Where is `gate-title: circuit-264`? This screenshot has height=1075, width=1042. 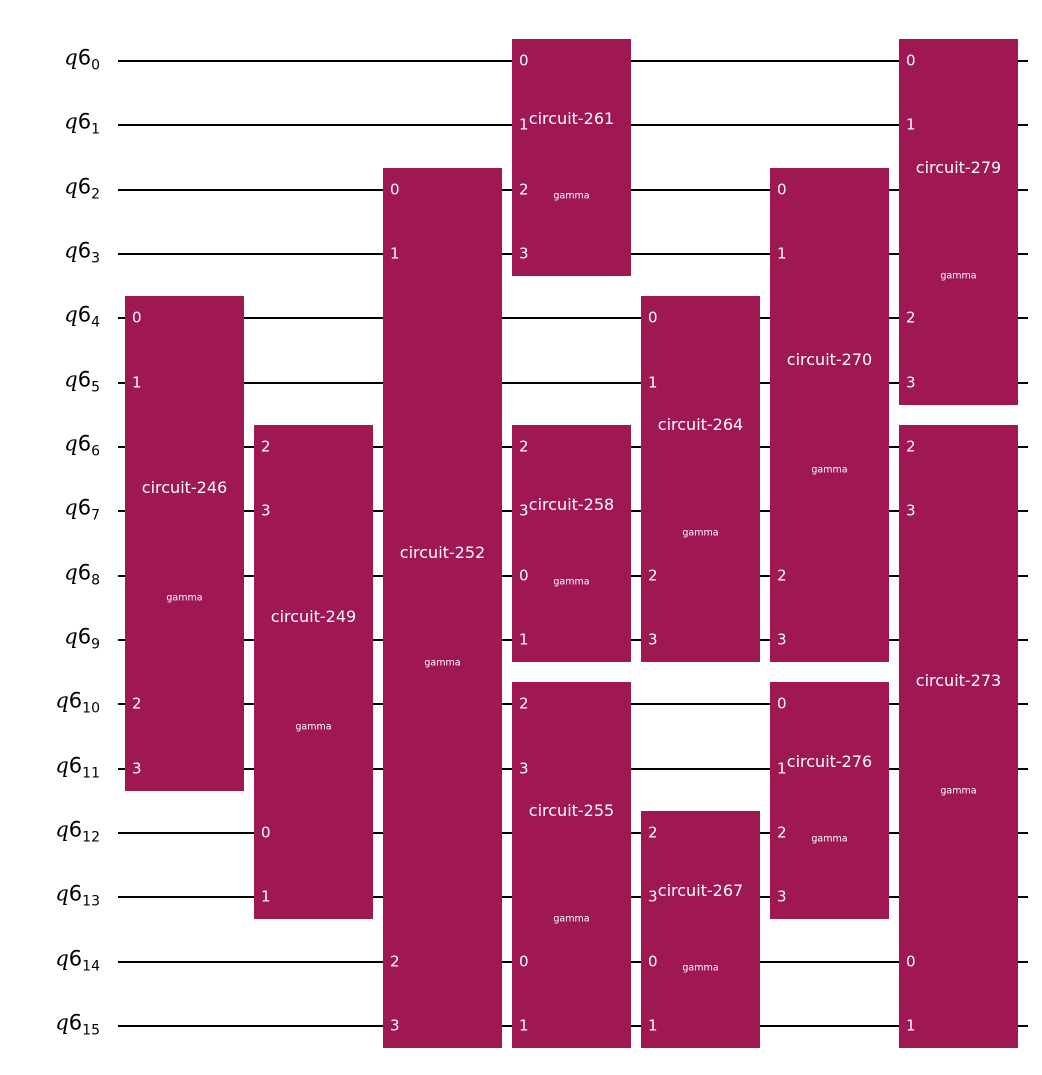 gate-title: circuit-264 is located at coordinates (700, 425).